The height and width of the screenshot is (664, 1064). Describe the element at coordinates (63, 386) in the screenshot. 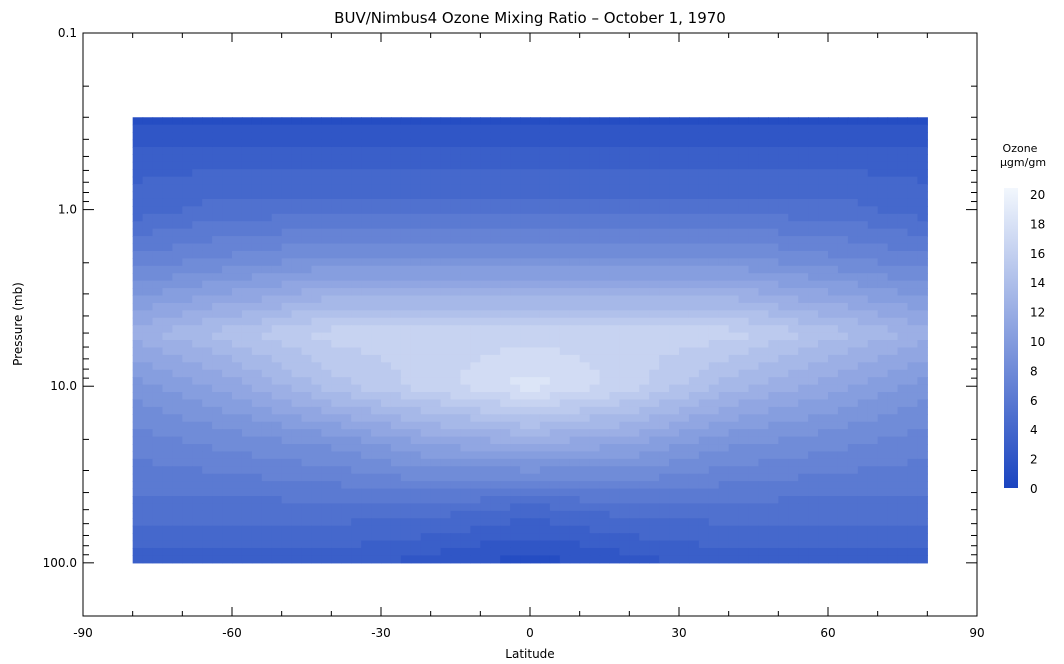

I see `y-tick-label: 10.0` at that location.